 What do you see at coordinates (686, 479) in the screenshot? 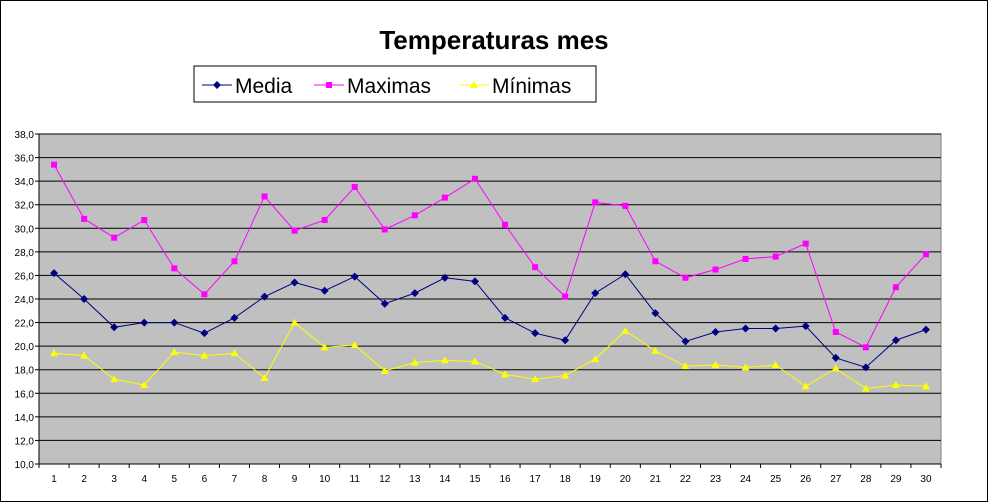
I see `x-tick-label: 22` at bounding box center [686, 479].